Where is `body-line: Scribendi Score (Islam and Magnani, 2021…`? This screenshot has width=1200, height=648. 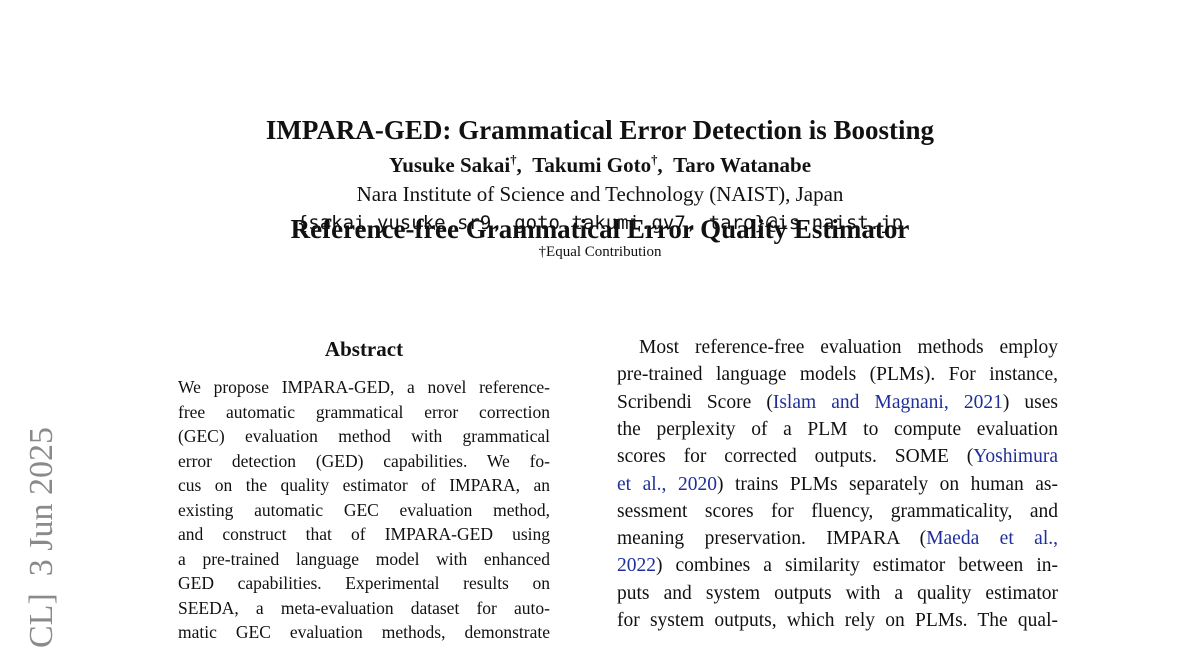
body-line: Scribendi Score (Islam and Magnani, 2021… is located at coordinates (837, 403).